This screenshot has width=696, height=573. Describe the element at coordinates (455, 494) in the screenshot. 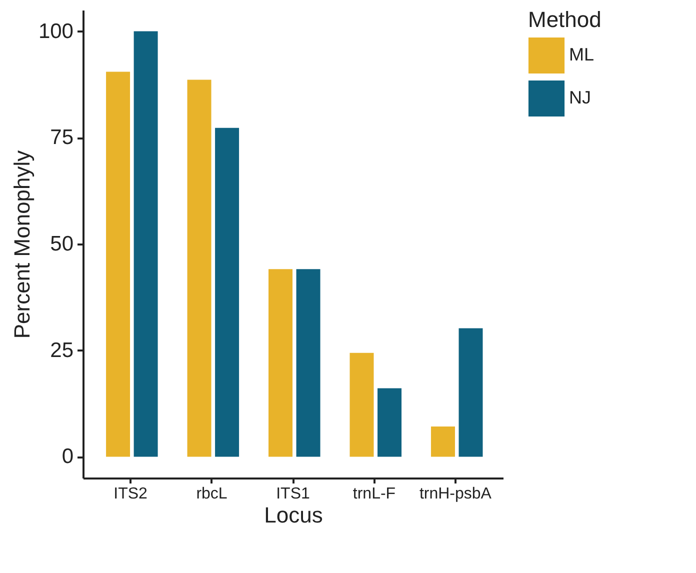

I see `x-tick-label: trnH-psbA` at that location.